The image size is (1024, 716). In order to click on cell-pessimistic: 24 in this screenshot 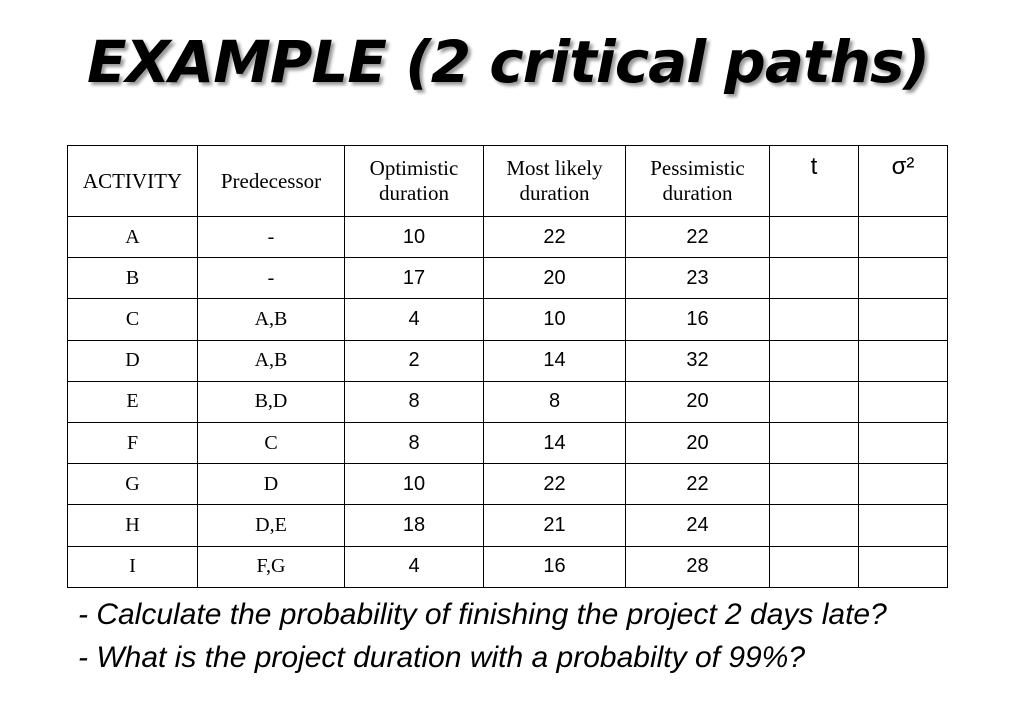, I will do `click(697, 525)`.